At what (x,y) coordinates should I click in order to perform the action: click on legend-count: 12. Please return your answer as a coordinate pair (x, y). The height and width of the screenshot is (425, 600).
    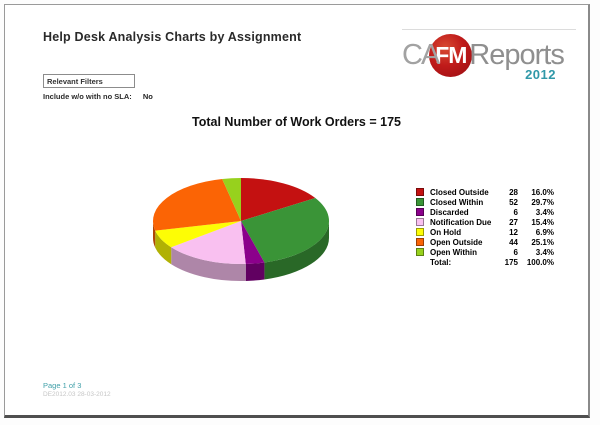
    Looking at the image, I should click on (513, 232).